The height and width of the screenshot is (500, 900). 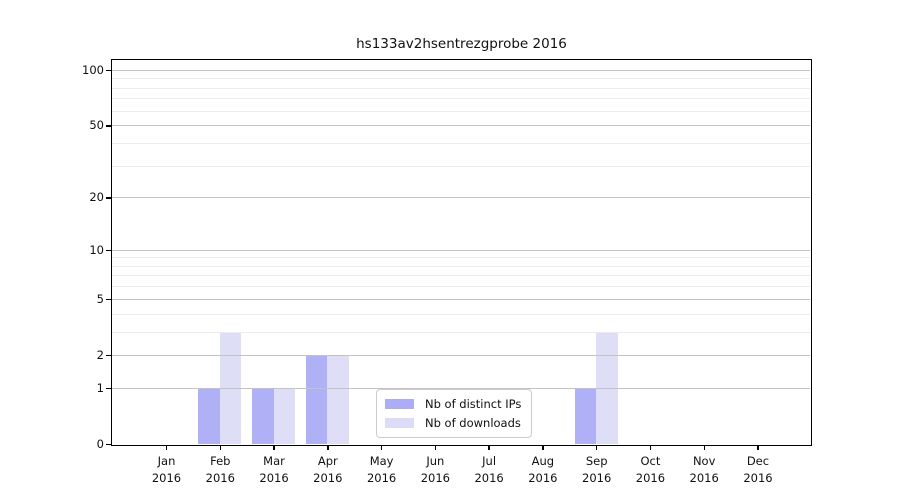 I want to click on x-tick-year-feb: 2016, so click(x=220, y=478).